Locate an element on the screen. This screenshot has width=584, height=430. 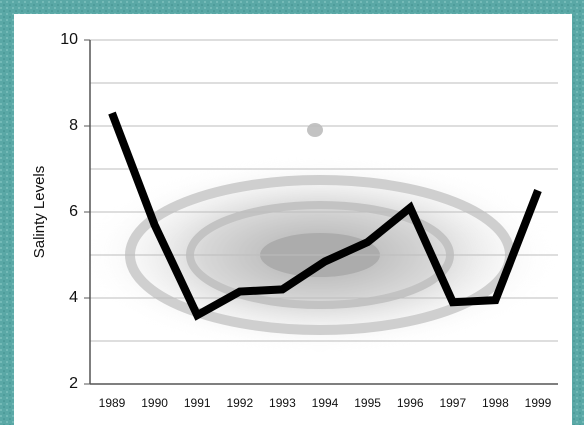
x-tick-label: 1992 is located at coordinates (239, 403).